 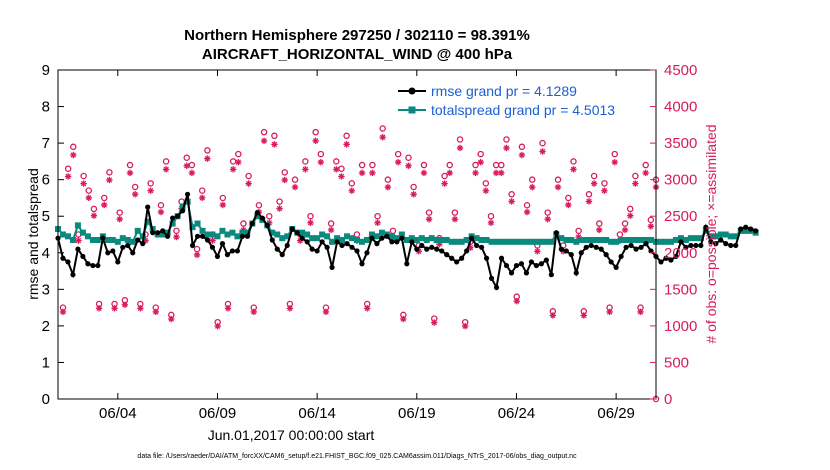 What do you see at coordinates (46, 362) in the screenshot?
I see `y-tick-label: 1` at bounding box center [46, 362].